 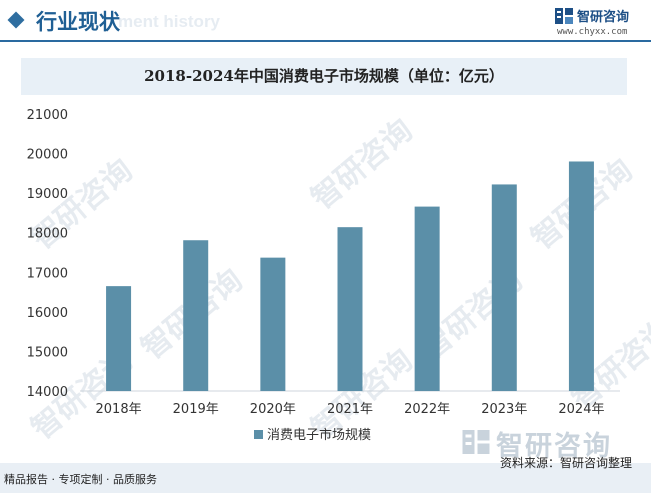 I want to click on page-header: ment history 行业现状 智研咨询 www.chyxx.com, so click(x=325, y=24).